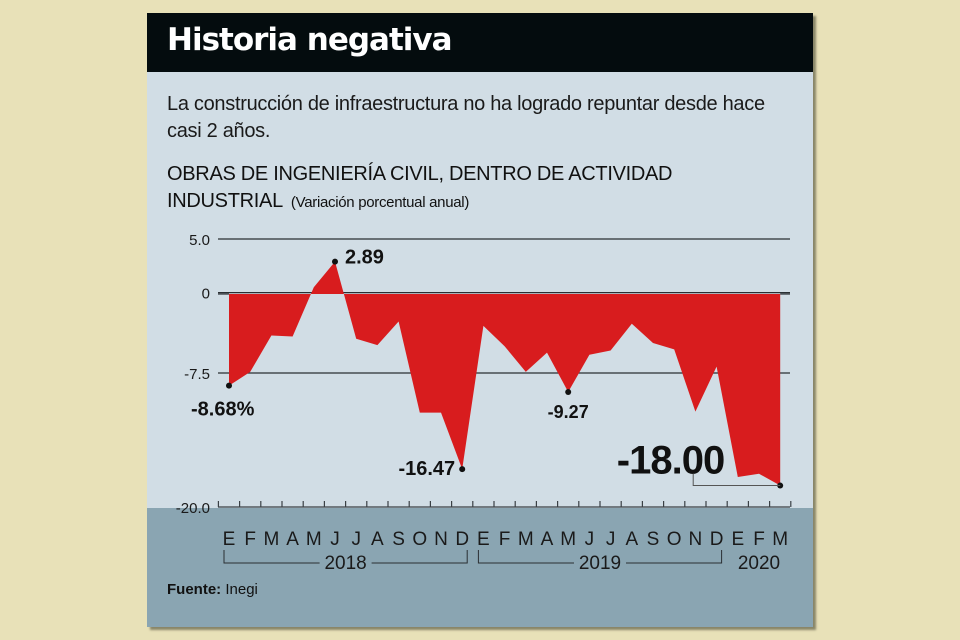  What do you see at coordinates (759, 563) in the screenshot?
I see `year-label: 2020` at bounding box center [759, 563].